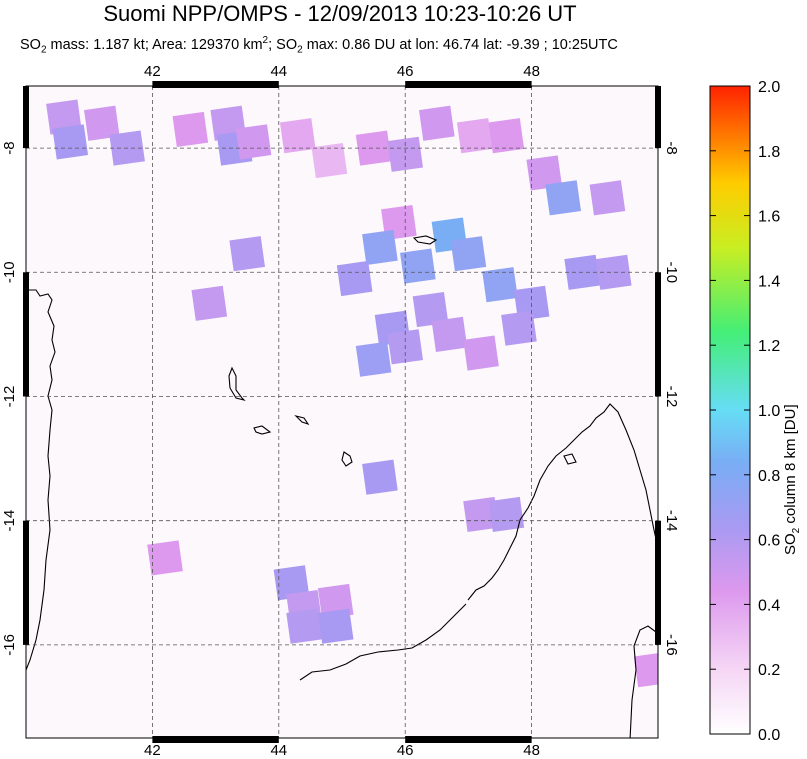  What do you see at coordinates (671, 147) in the screenshot?
I see `lat-tick-label-right: -8` at bounding box center [671, 147].